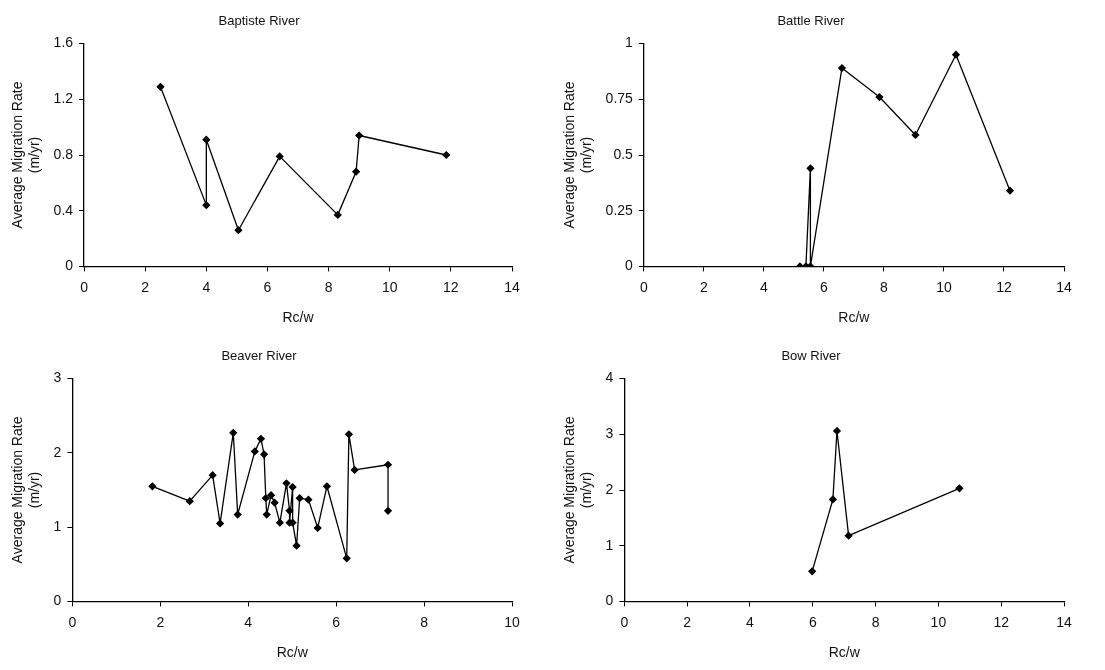  Describe the element at coordinates (259, 356) in the screenshot. I see `chart-title: Beaver River` at that location.